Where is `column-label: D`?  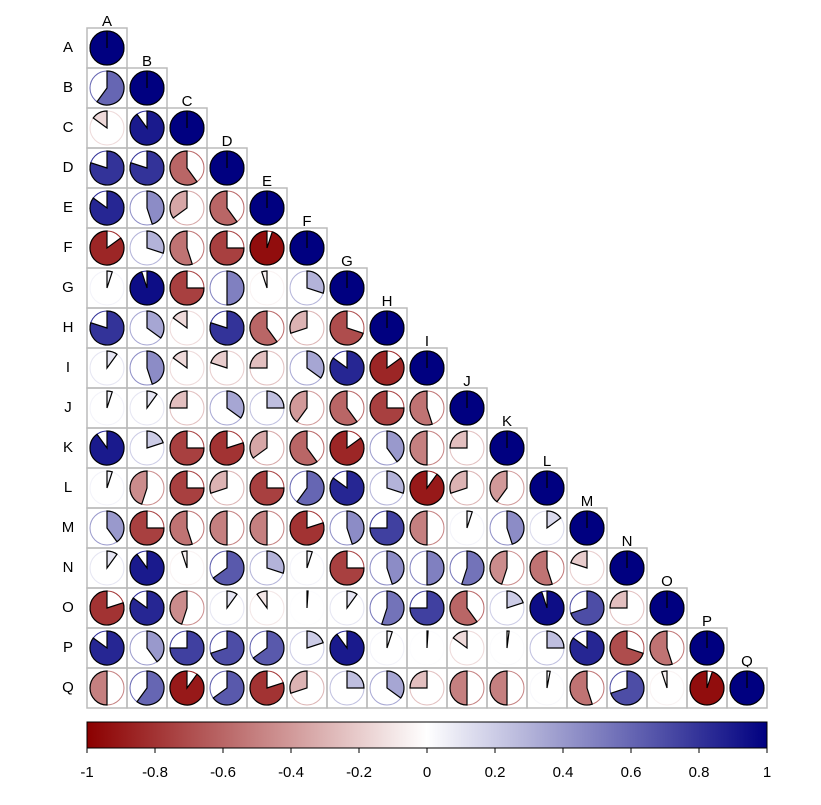 column-label: D is located at coordinates (227, 141).